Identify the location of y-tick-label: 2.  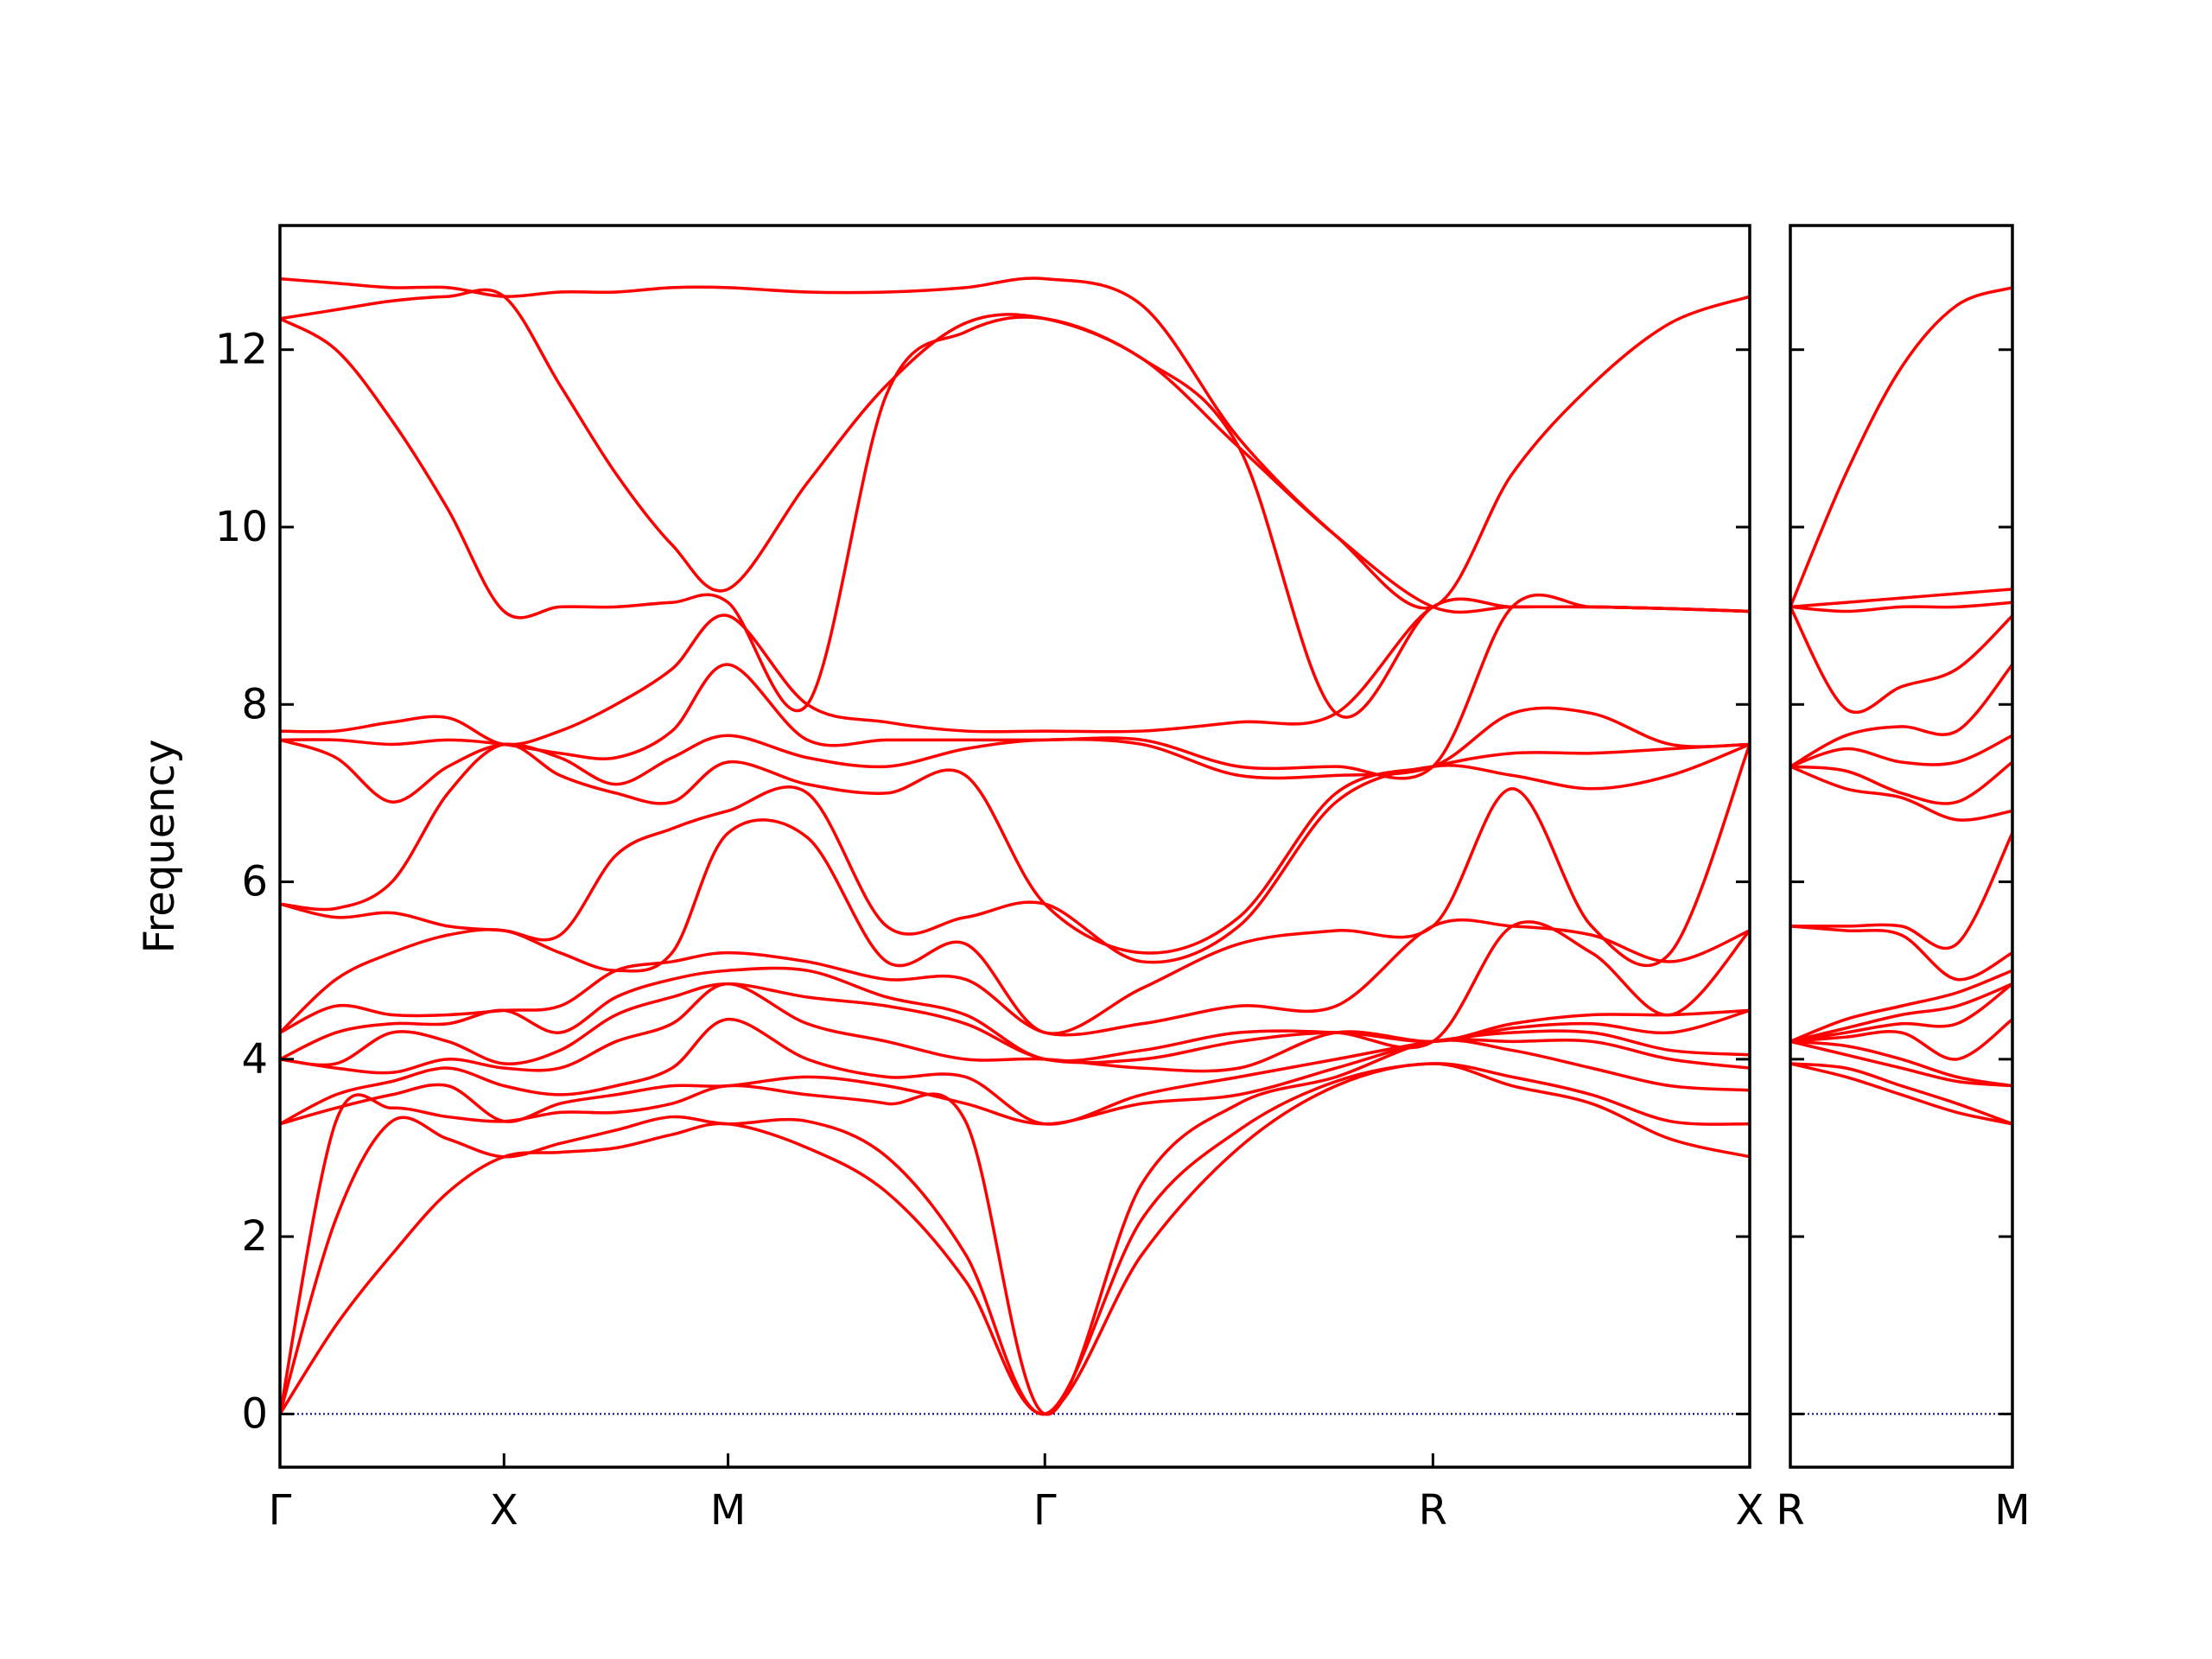
(254, 1236).